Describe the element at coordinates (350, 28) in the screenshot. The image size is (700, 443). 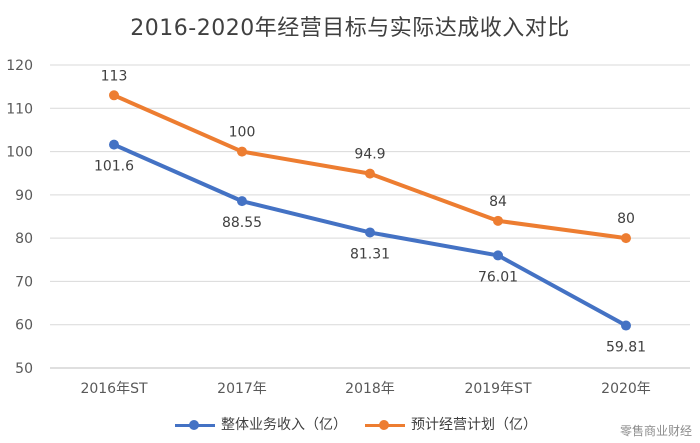
I see `chart-title: 2016-2020年经营目标与实际达成收入对比` at that location.